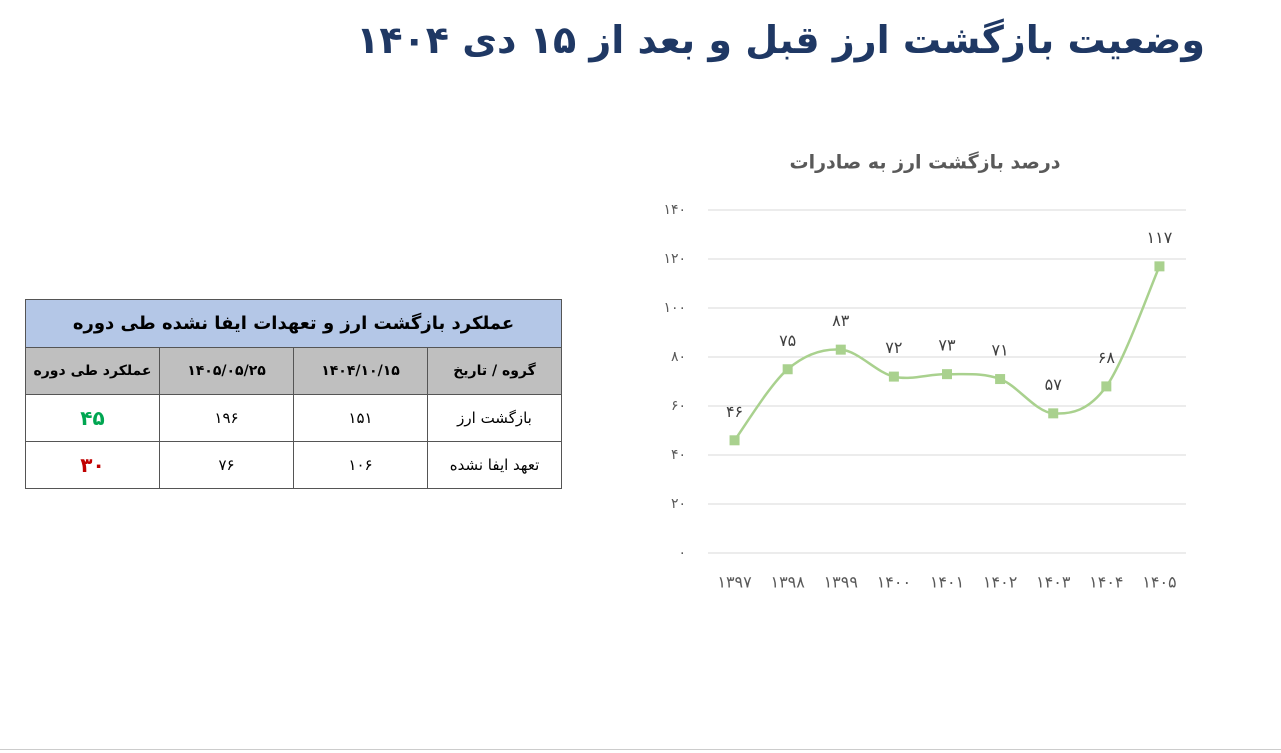 Image resolution: width=1281 pixels, height=753 pixels. I want to click on data-label: ۸۳, so click(841, 320).